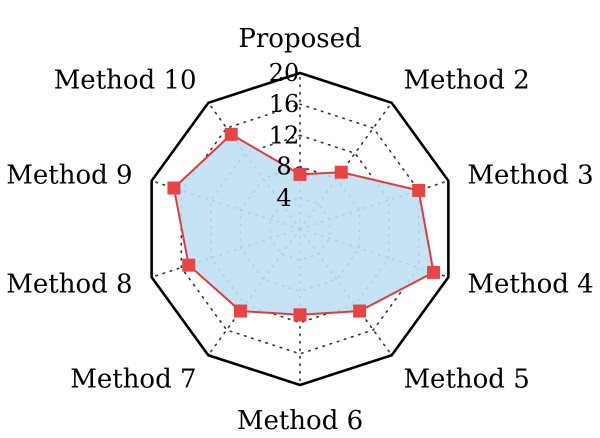  I want to click on data-point-proposed, so click(300, 174).